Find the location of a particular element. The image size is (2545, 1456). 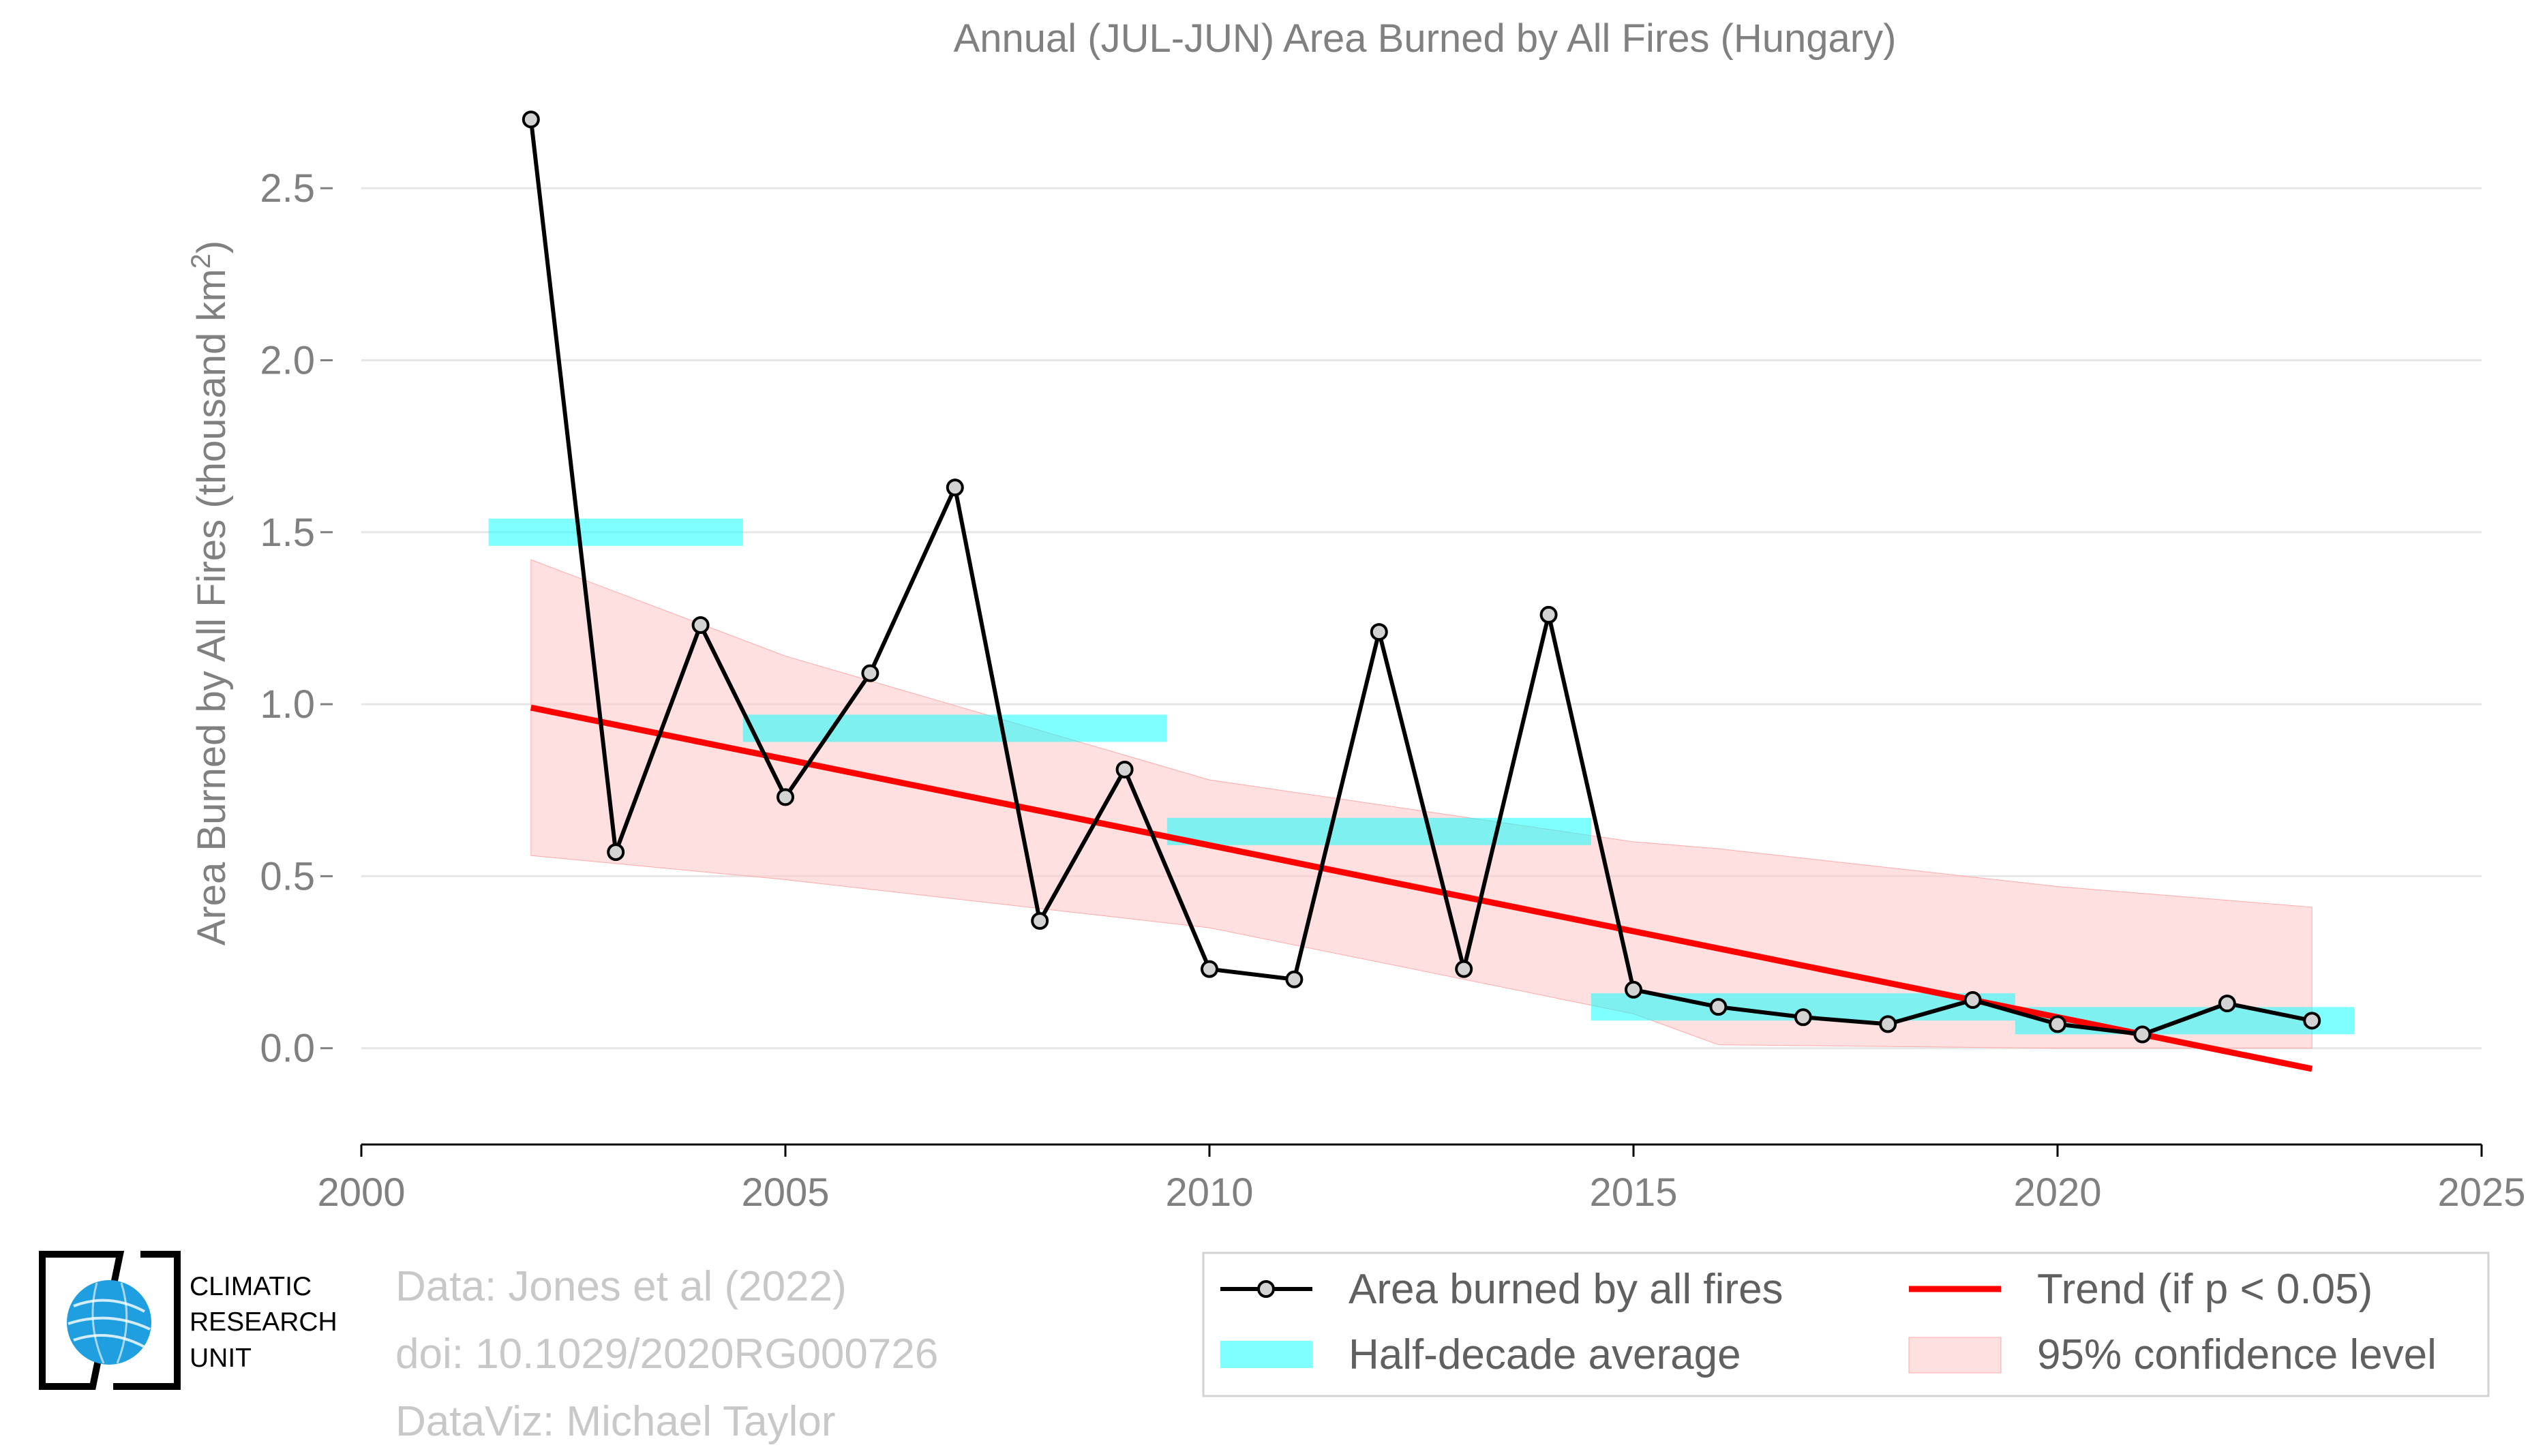

legend-half-decade-label: Half-decade average is located at coordinates (1545, 1354).